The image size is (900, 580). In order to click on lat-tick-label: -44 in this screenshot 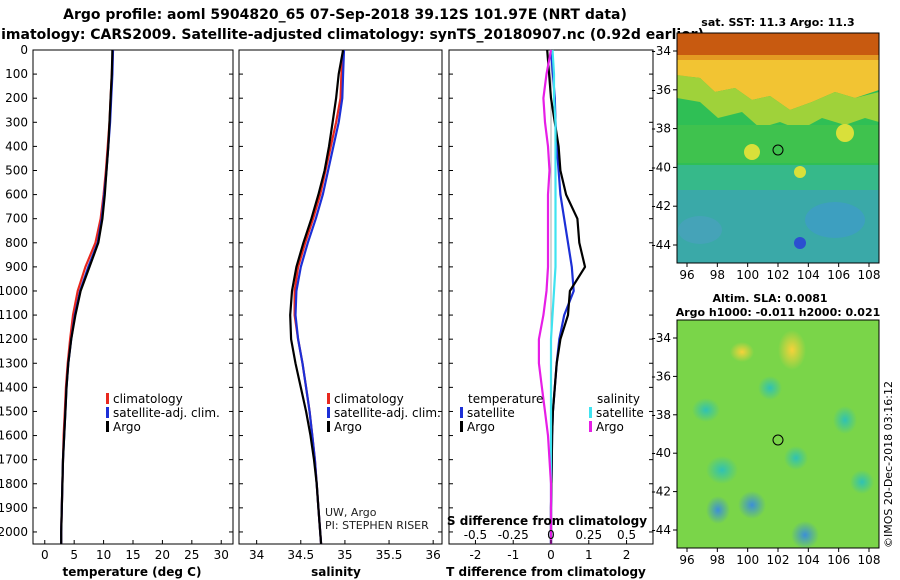, I will do `click(661, 245)`.